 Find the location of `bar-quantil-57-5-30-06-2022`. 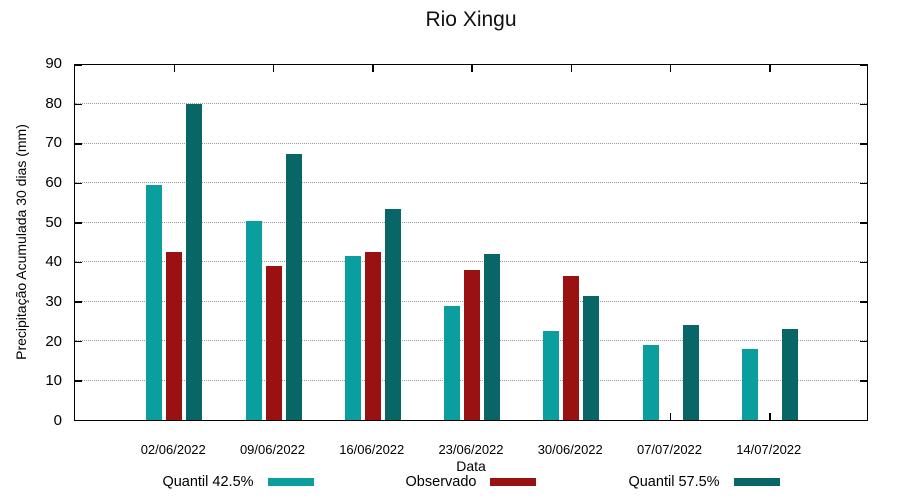

bar-quantil-57-5-30-06-2022 is located at coordinates (591, 357).